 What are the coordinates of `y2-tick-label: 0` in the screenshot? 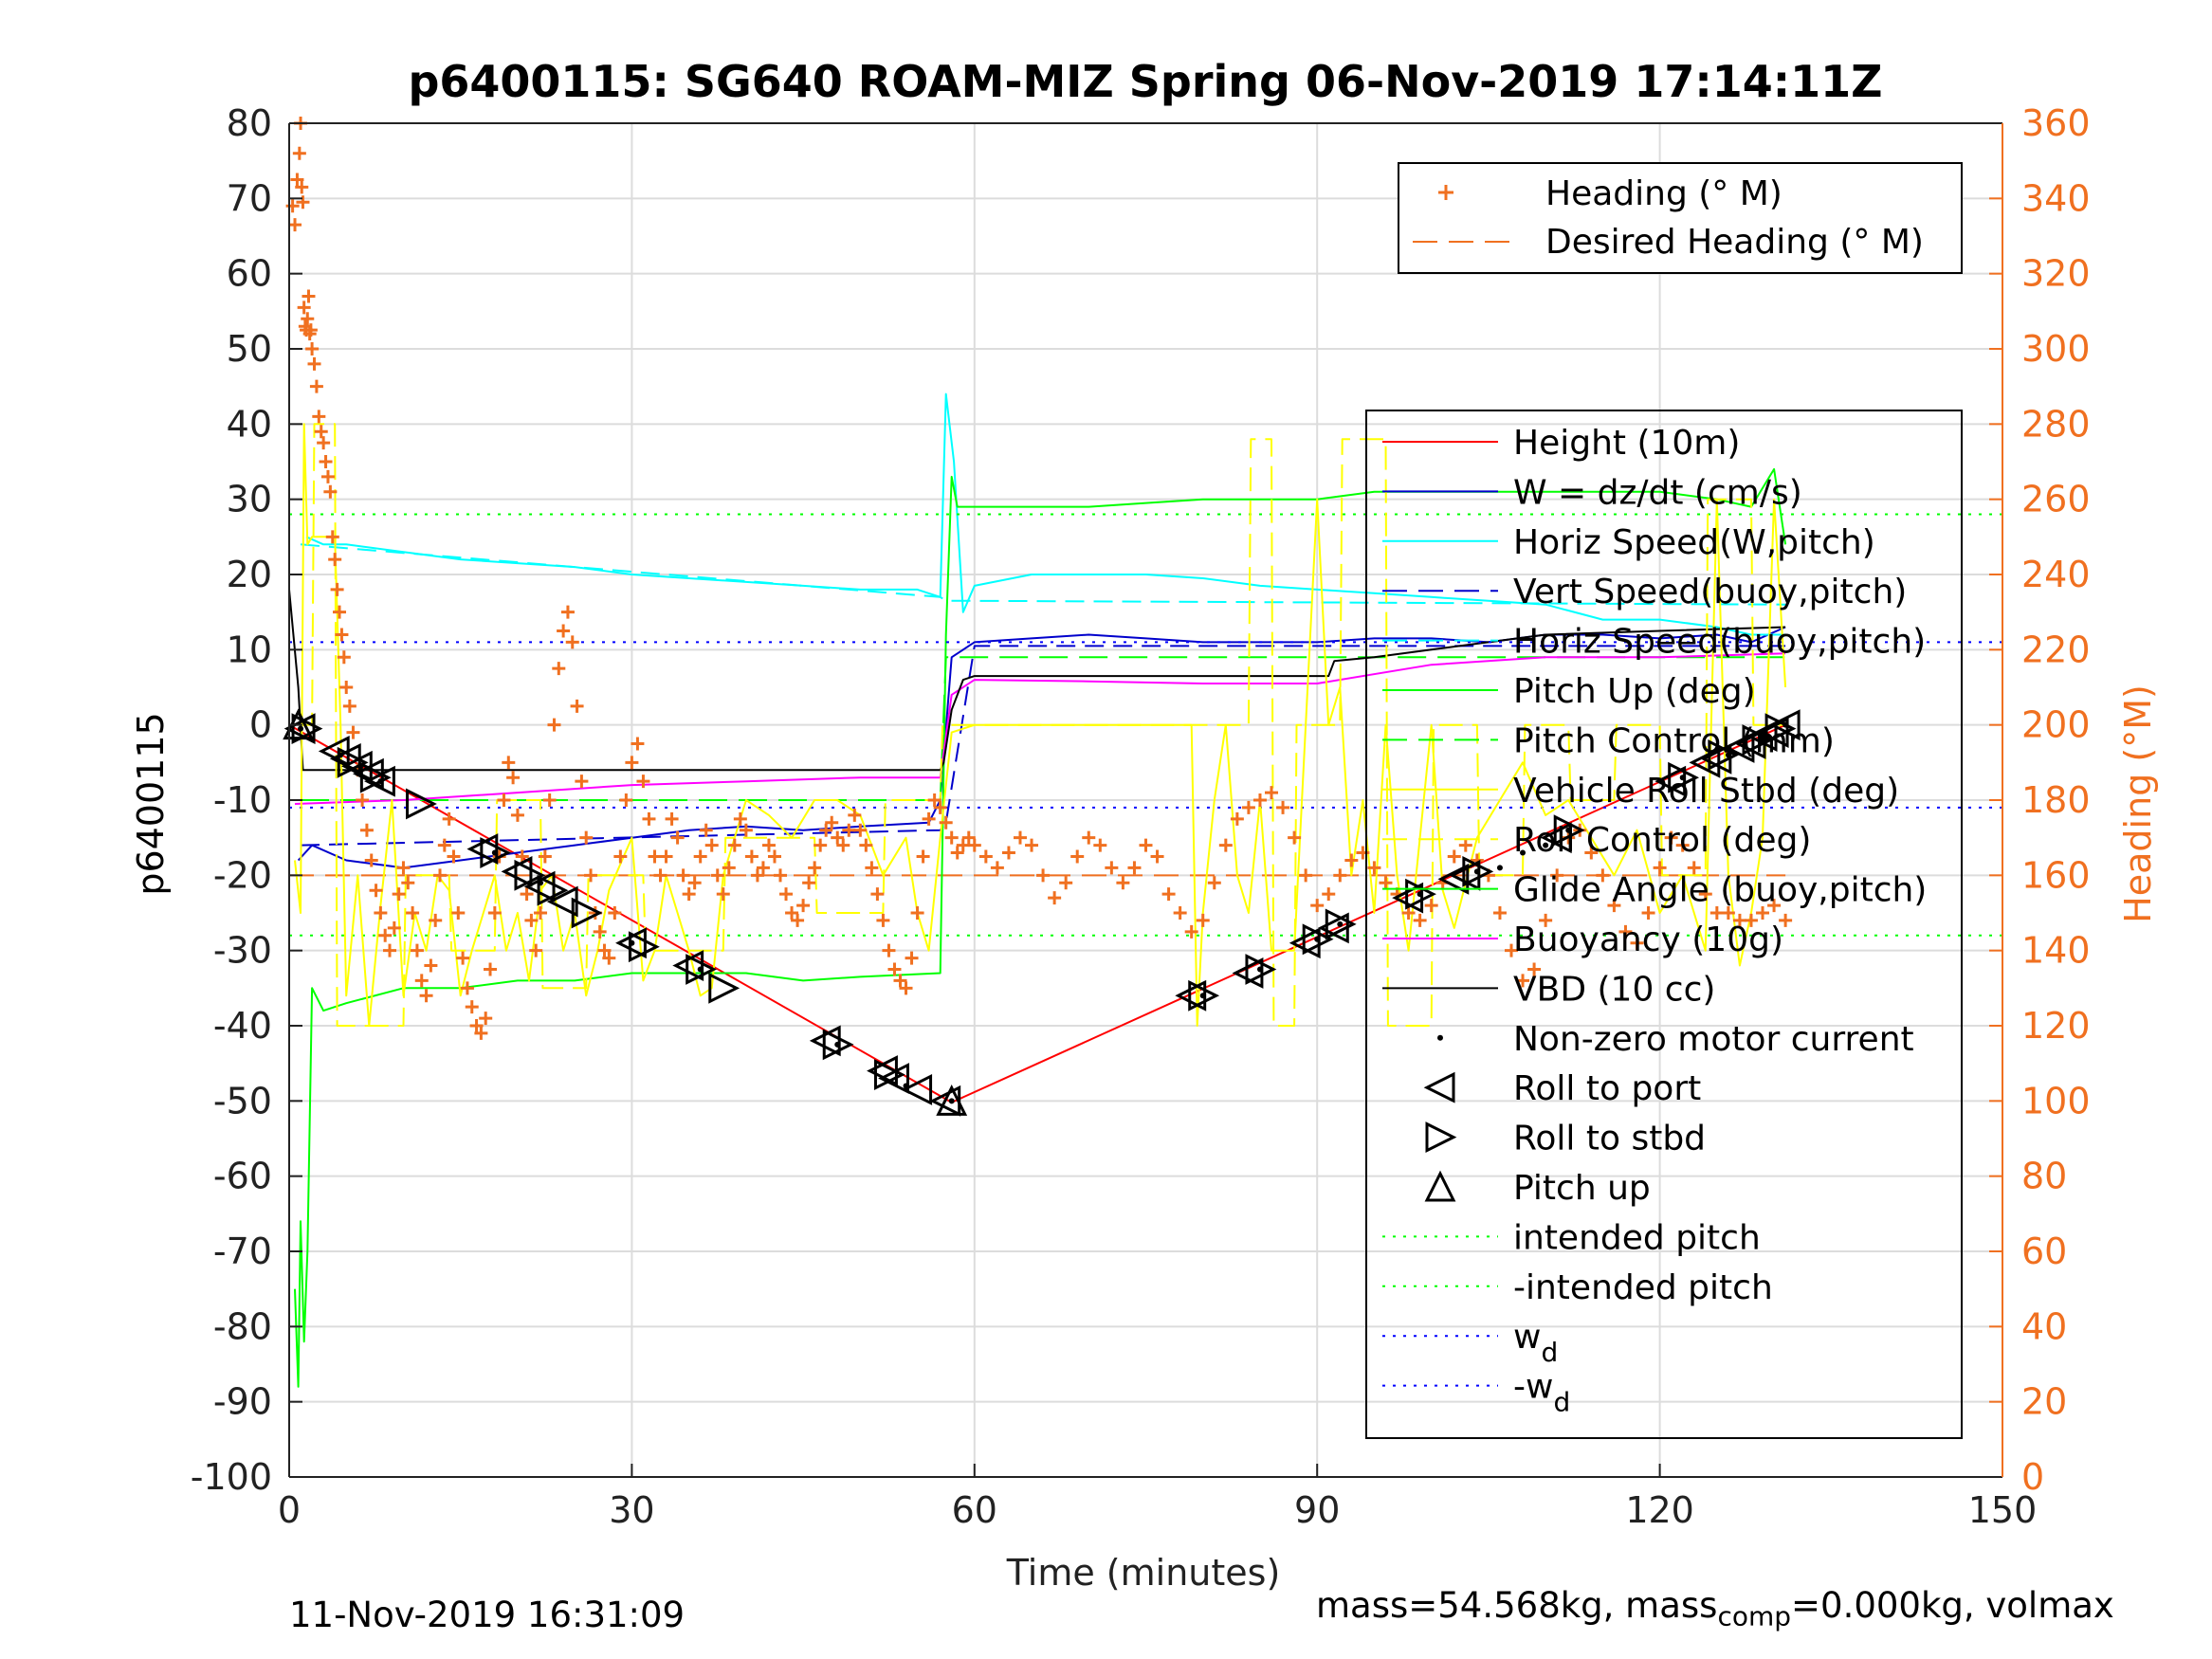 It's located at (2032, 1477).